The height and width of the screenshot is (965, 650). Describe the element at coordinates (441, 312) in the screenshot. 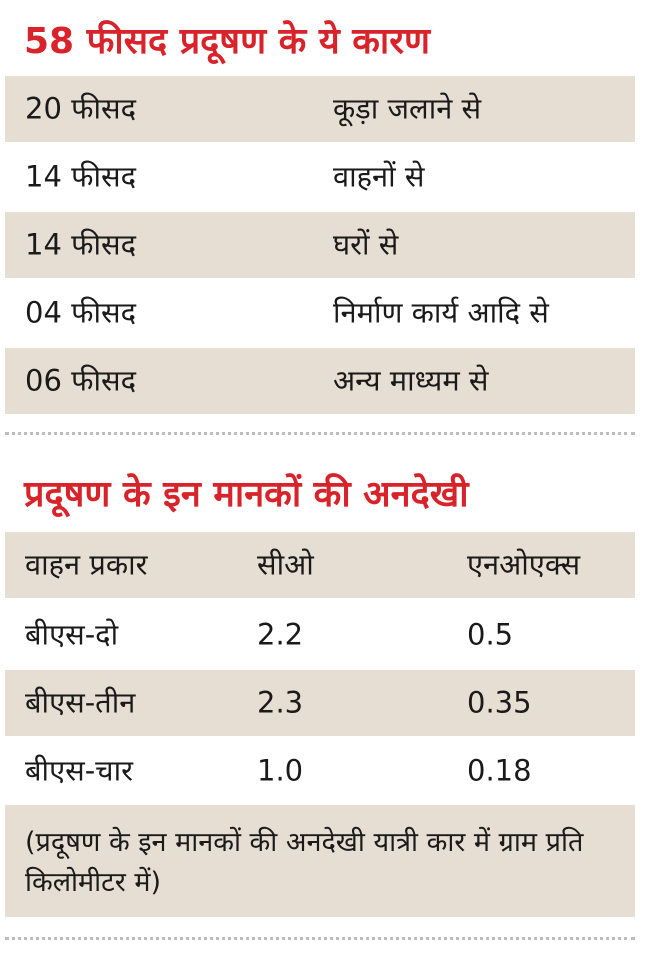

I see `cause-cell: निर्माण कार्य आदि से` at that location.